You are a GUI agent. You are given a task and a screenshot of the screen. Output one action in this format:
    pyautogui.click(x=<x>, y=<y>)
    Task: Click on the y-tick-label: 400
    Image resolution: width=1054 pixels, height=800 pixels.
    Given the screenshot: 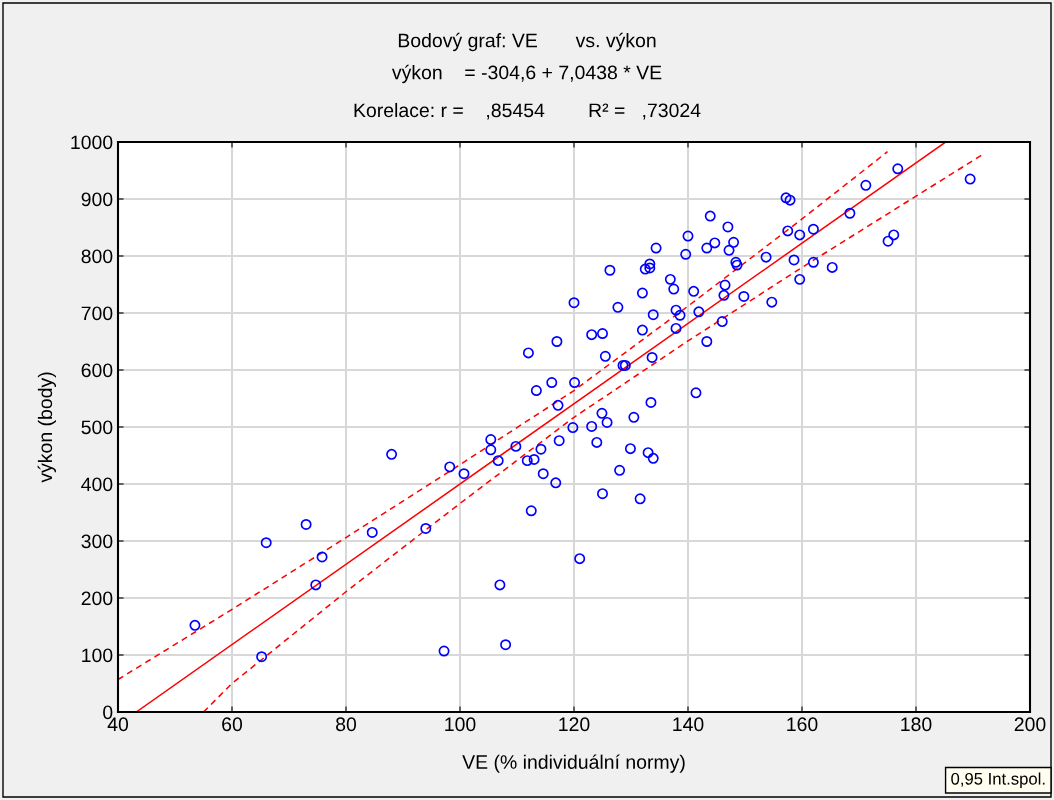 What is the action you would take?
    pyautogui.click(x=97, y=484)
    